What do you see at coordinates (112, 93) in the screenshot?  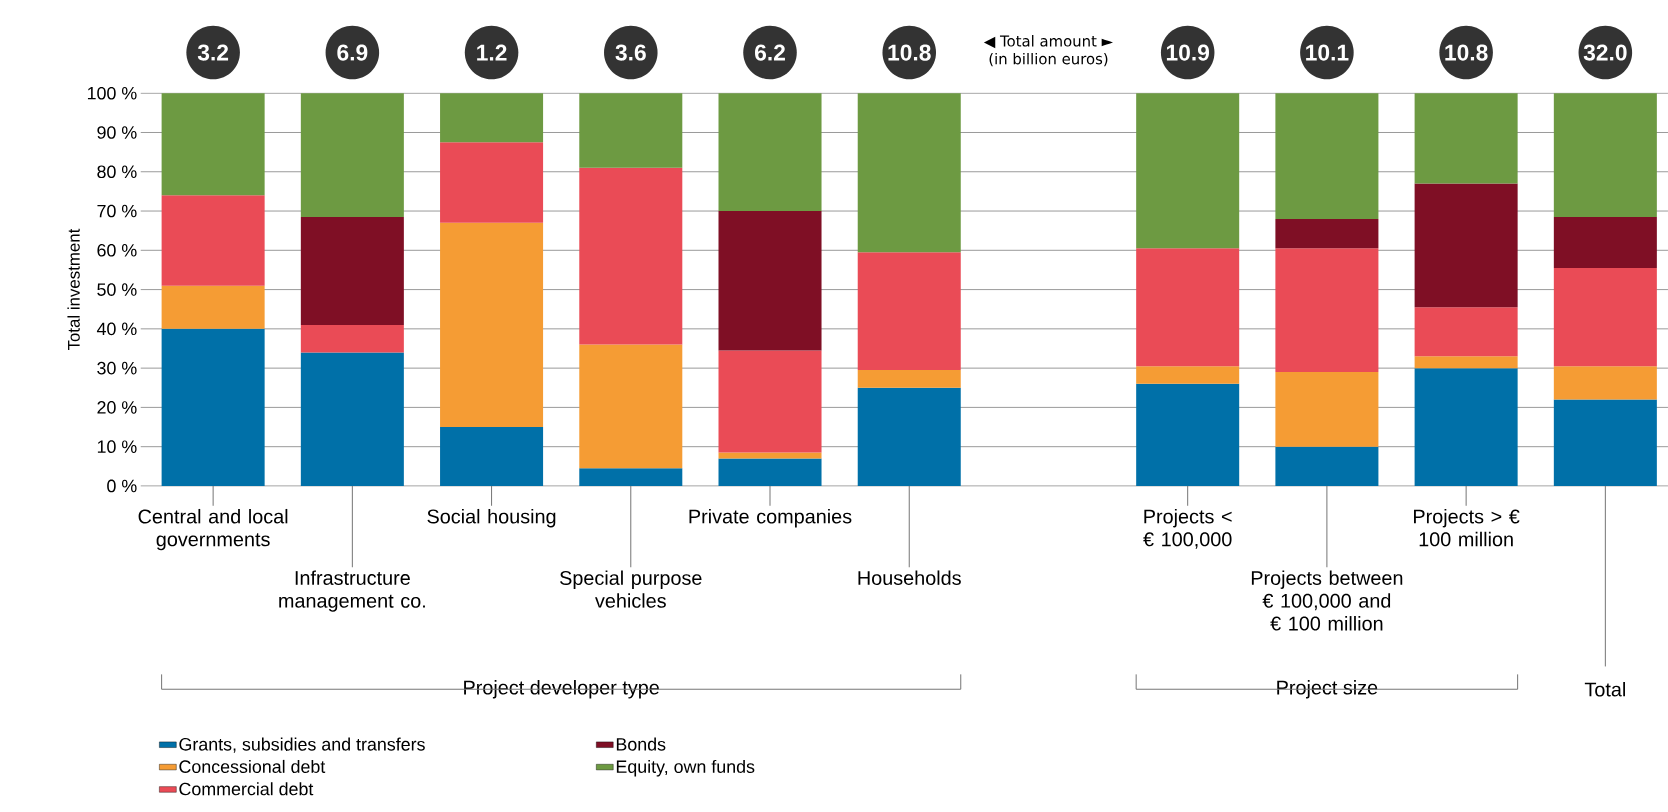 I see `y-tick-label: 100 %` at bounding box center [112, 93].